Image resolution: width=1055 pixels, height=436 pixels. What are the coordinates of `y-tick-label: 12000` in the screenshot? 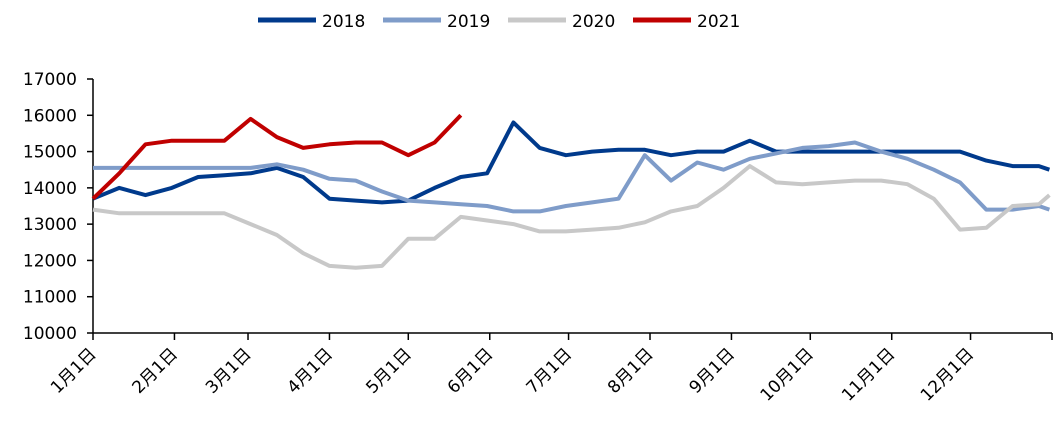 It's located at (50, 261).